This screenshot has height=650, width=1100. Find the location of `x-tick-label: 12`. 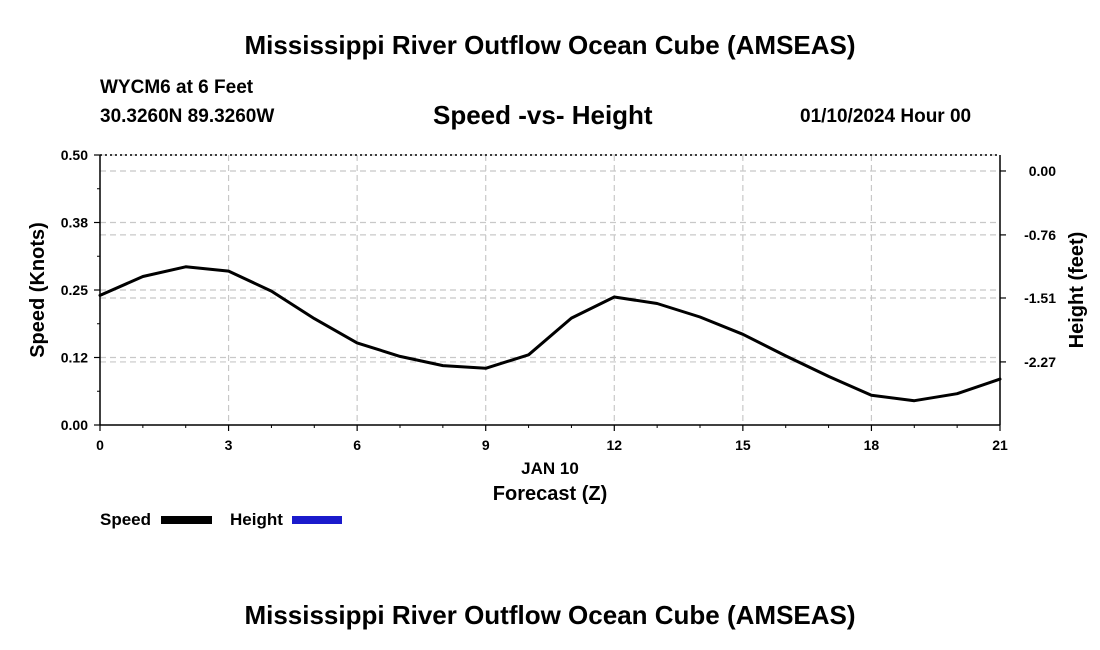

x-tick-label: 12 is located at coordinates (614, 445).